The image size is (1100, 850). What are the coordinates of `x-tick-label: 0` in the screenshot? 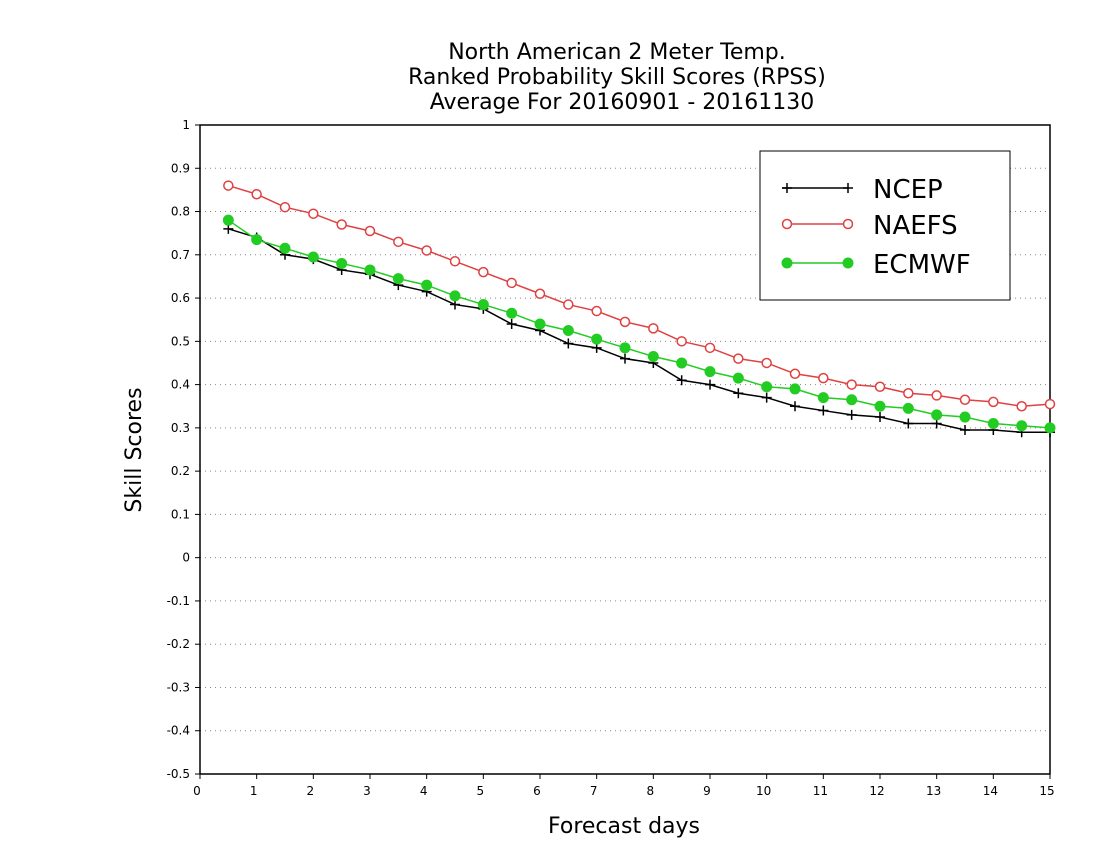 It's located at (197, 791).